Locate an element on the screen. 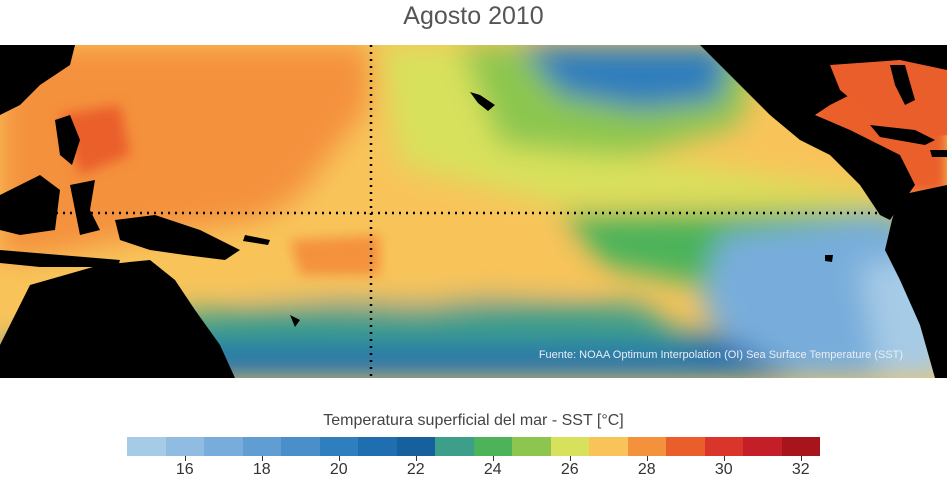 The height and width of the screenshot is (480, 947). colorbar-tick-label: 16 is located at coordinates (184, 469).